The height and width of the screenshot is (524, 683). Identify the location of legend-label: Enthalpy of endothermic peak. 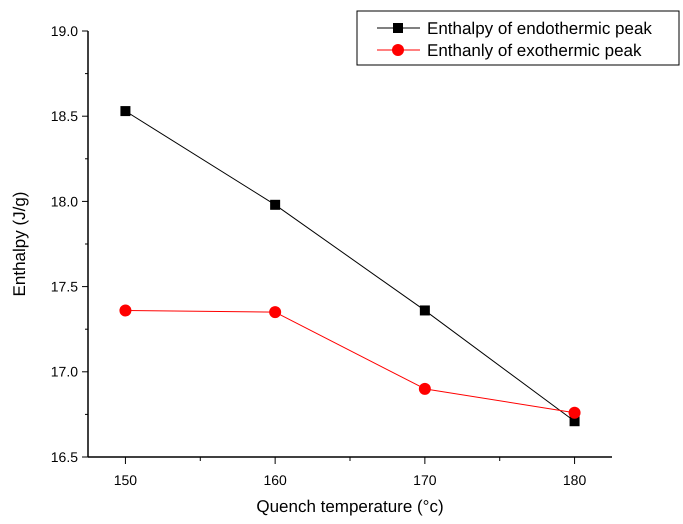
(539, 28).